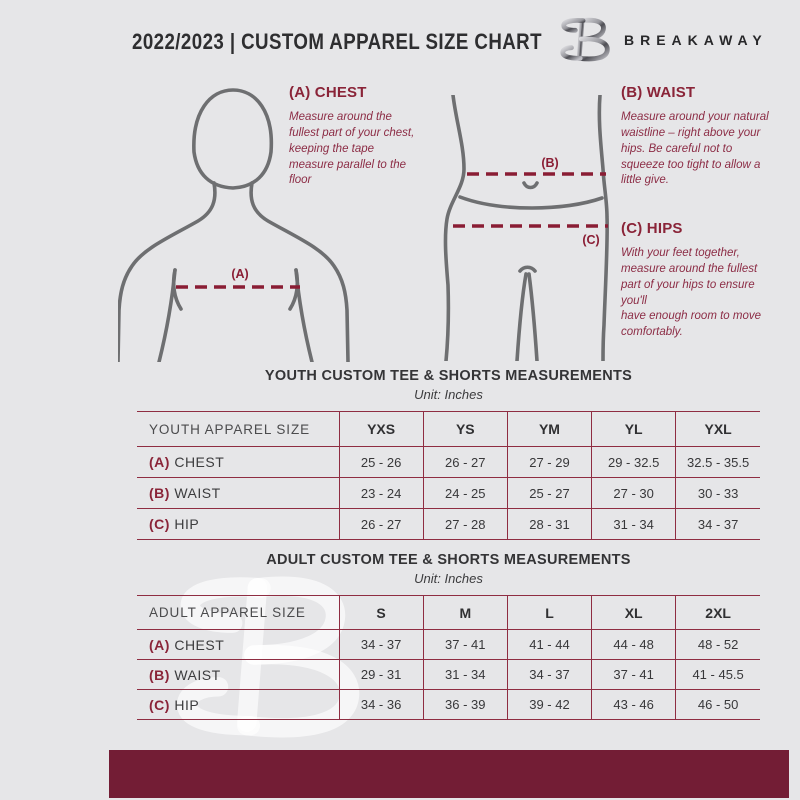  Describe the element at coordinates (229, 429) in the screenshot. I see `size-label-column-header: YOUTH APPAREL SIZE` at that location.